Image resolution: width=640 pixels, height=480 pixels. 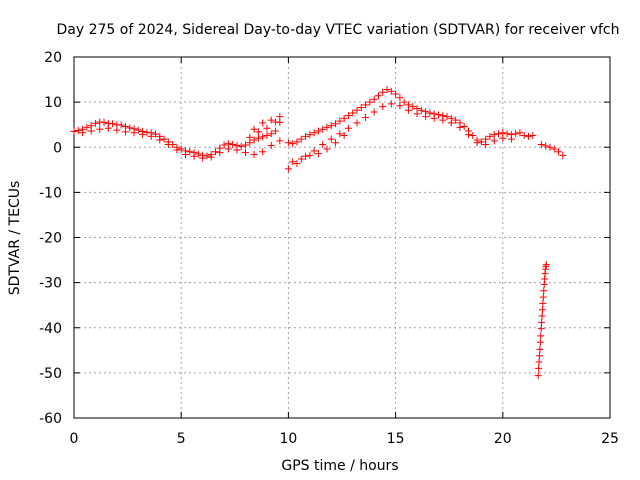 I want to click on y-tick-label: -50, so click(x=50, y=374).